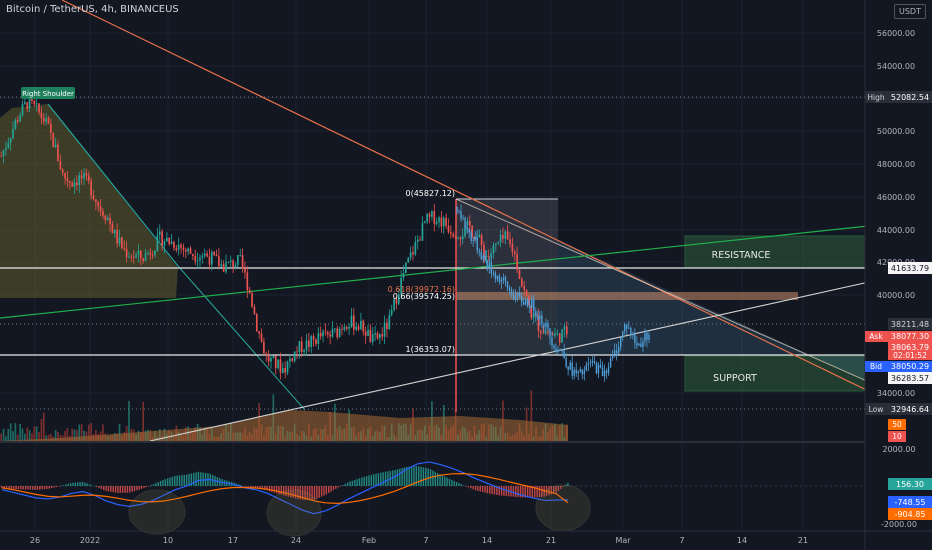 This screenshot has width=932, height=550. I want to click on currency-badge: USDT, so click(910, 11).